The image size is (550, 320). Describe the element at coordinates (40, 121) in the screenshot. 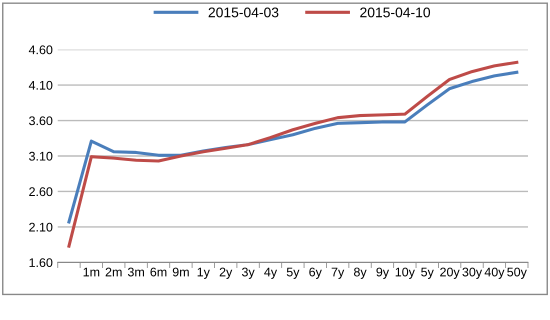

I see `y-tick-label: 3.60` at that location.